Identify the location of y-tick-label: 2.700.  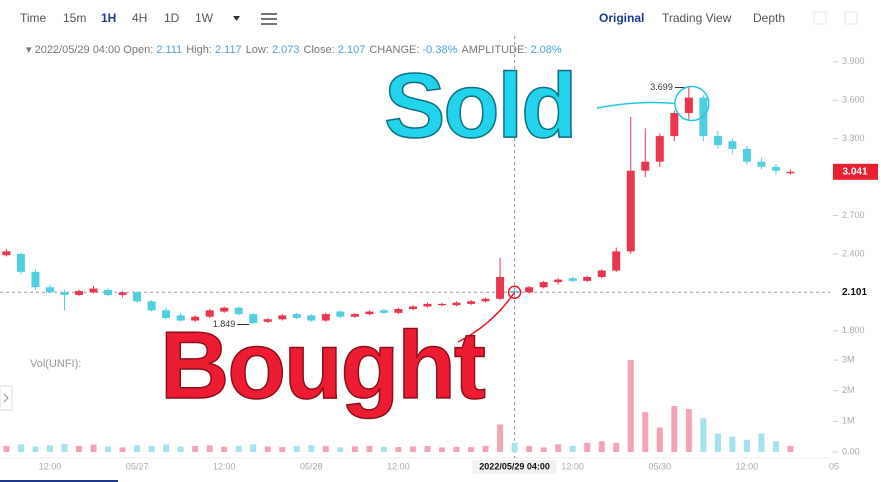
(853, 215).